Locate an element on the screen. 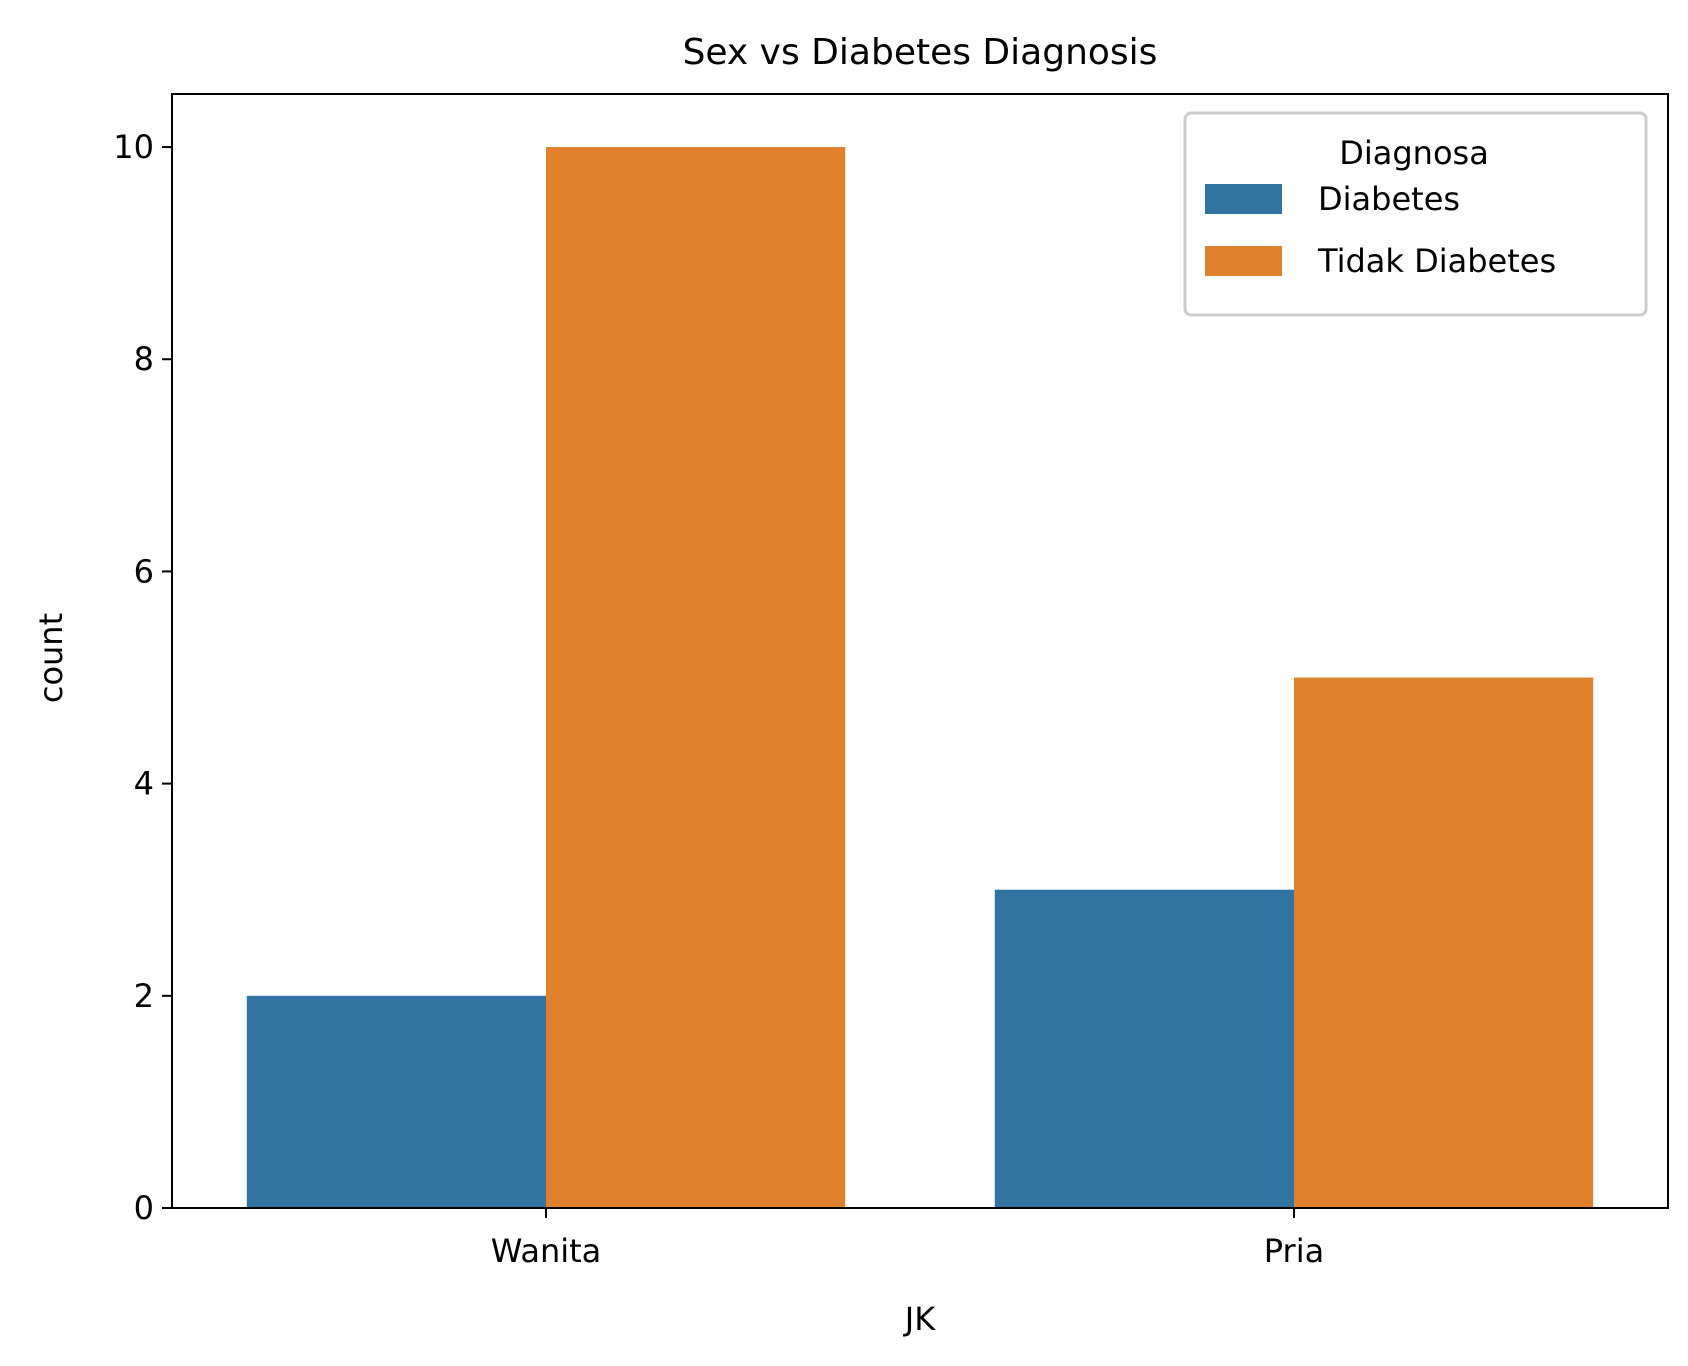 This screenshot has height=1366, width=1688. x-tick-label: Pria is located at coordinates (1294, 1251).